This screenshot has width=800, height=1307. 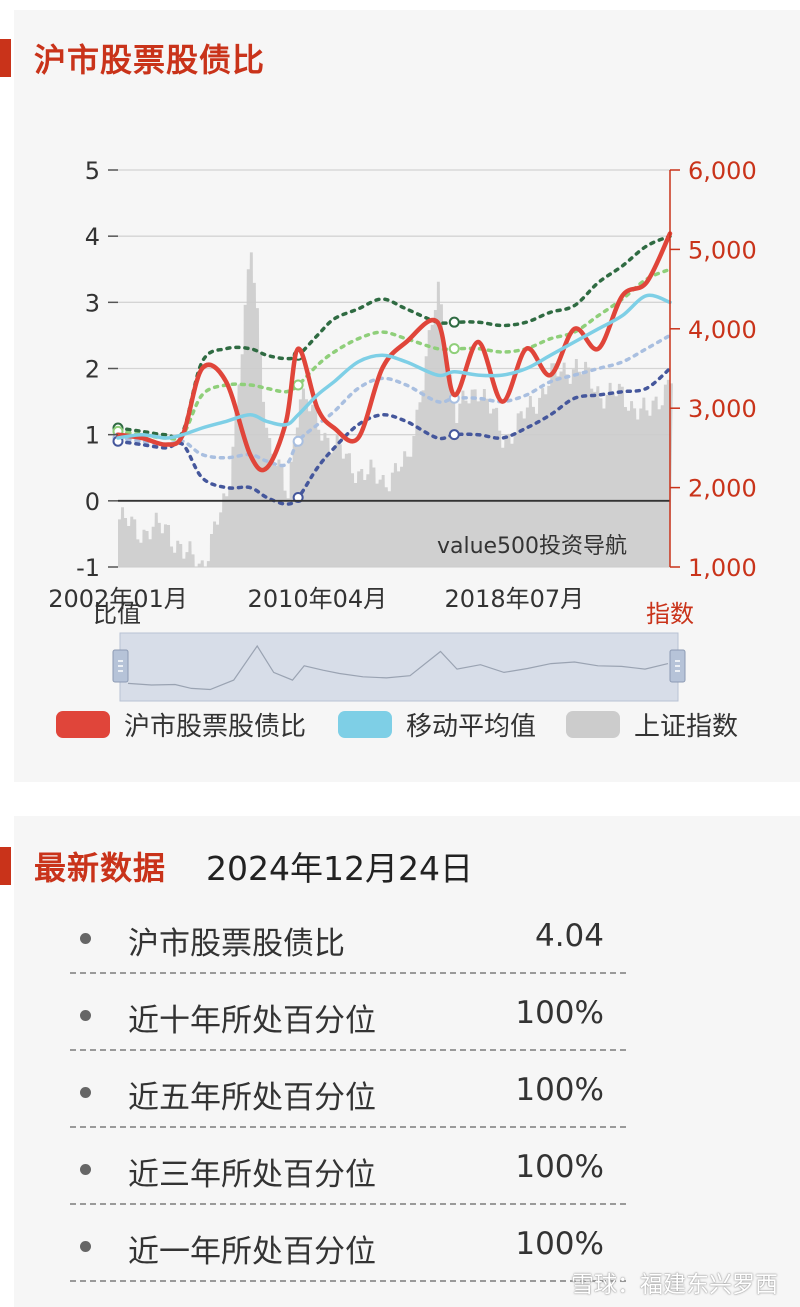 I want to click on legend-item-index: 上证指数, so click(x=652, y=724).